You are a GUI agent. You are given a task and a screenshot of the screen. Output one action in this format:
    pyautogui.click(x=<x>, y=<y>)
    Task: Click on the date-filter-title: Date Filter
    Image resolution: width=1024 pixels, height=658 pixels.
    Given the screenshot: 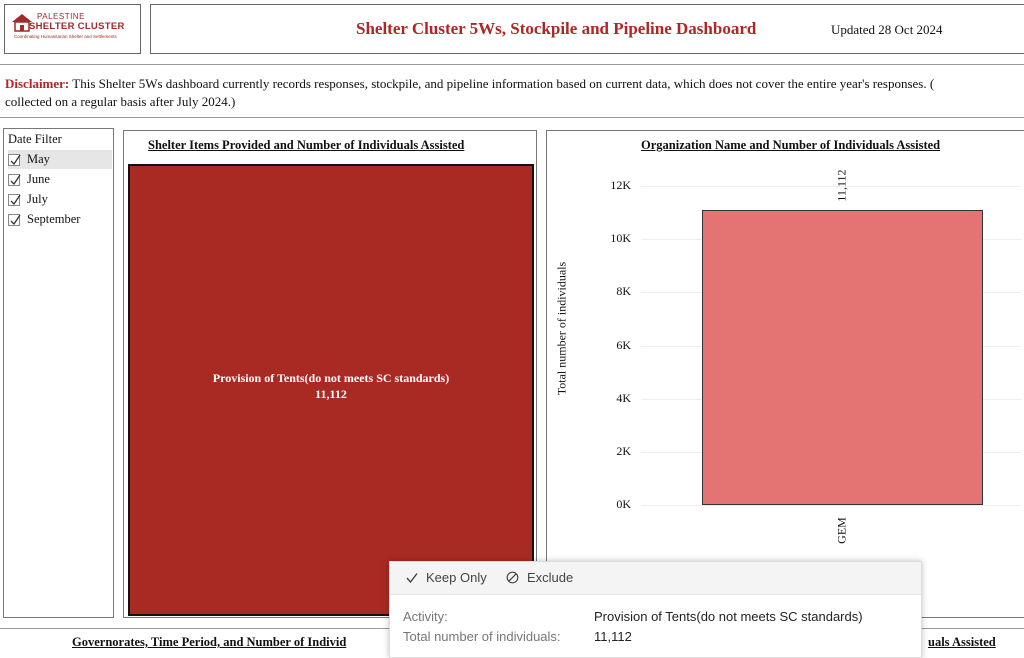 What is the action you would take?
    pyautogui.click(x=35, y=139)
    